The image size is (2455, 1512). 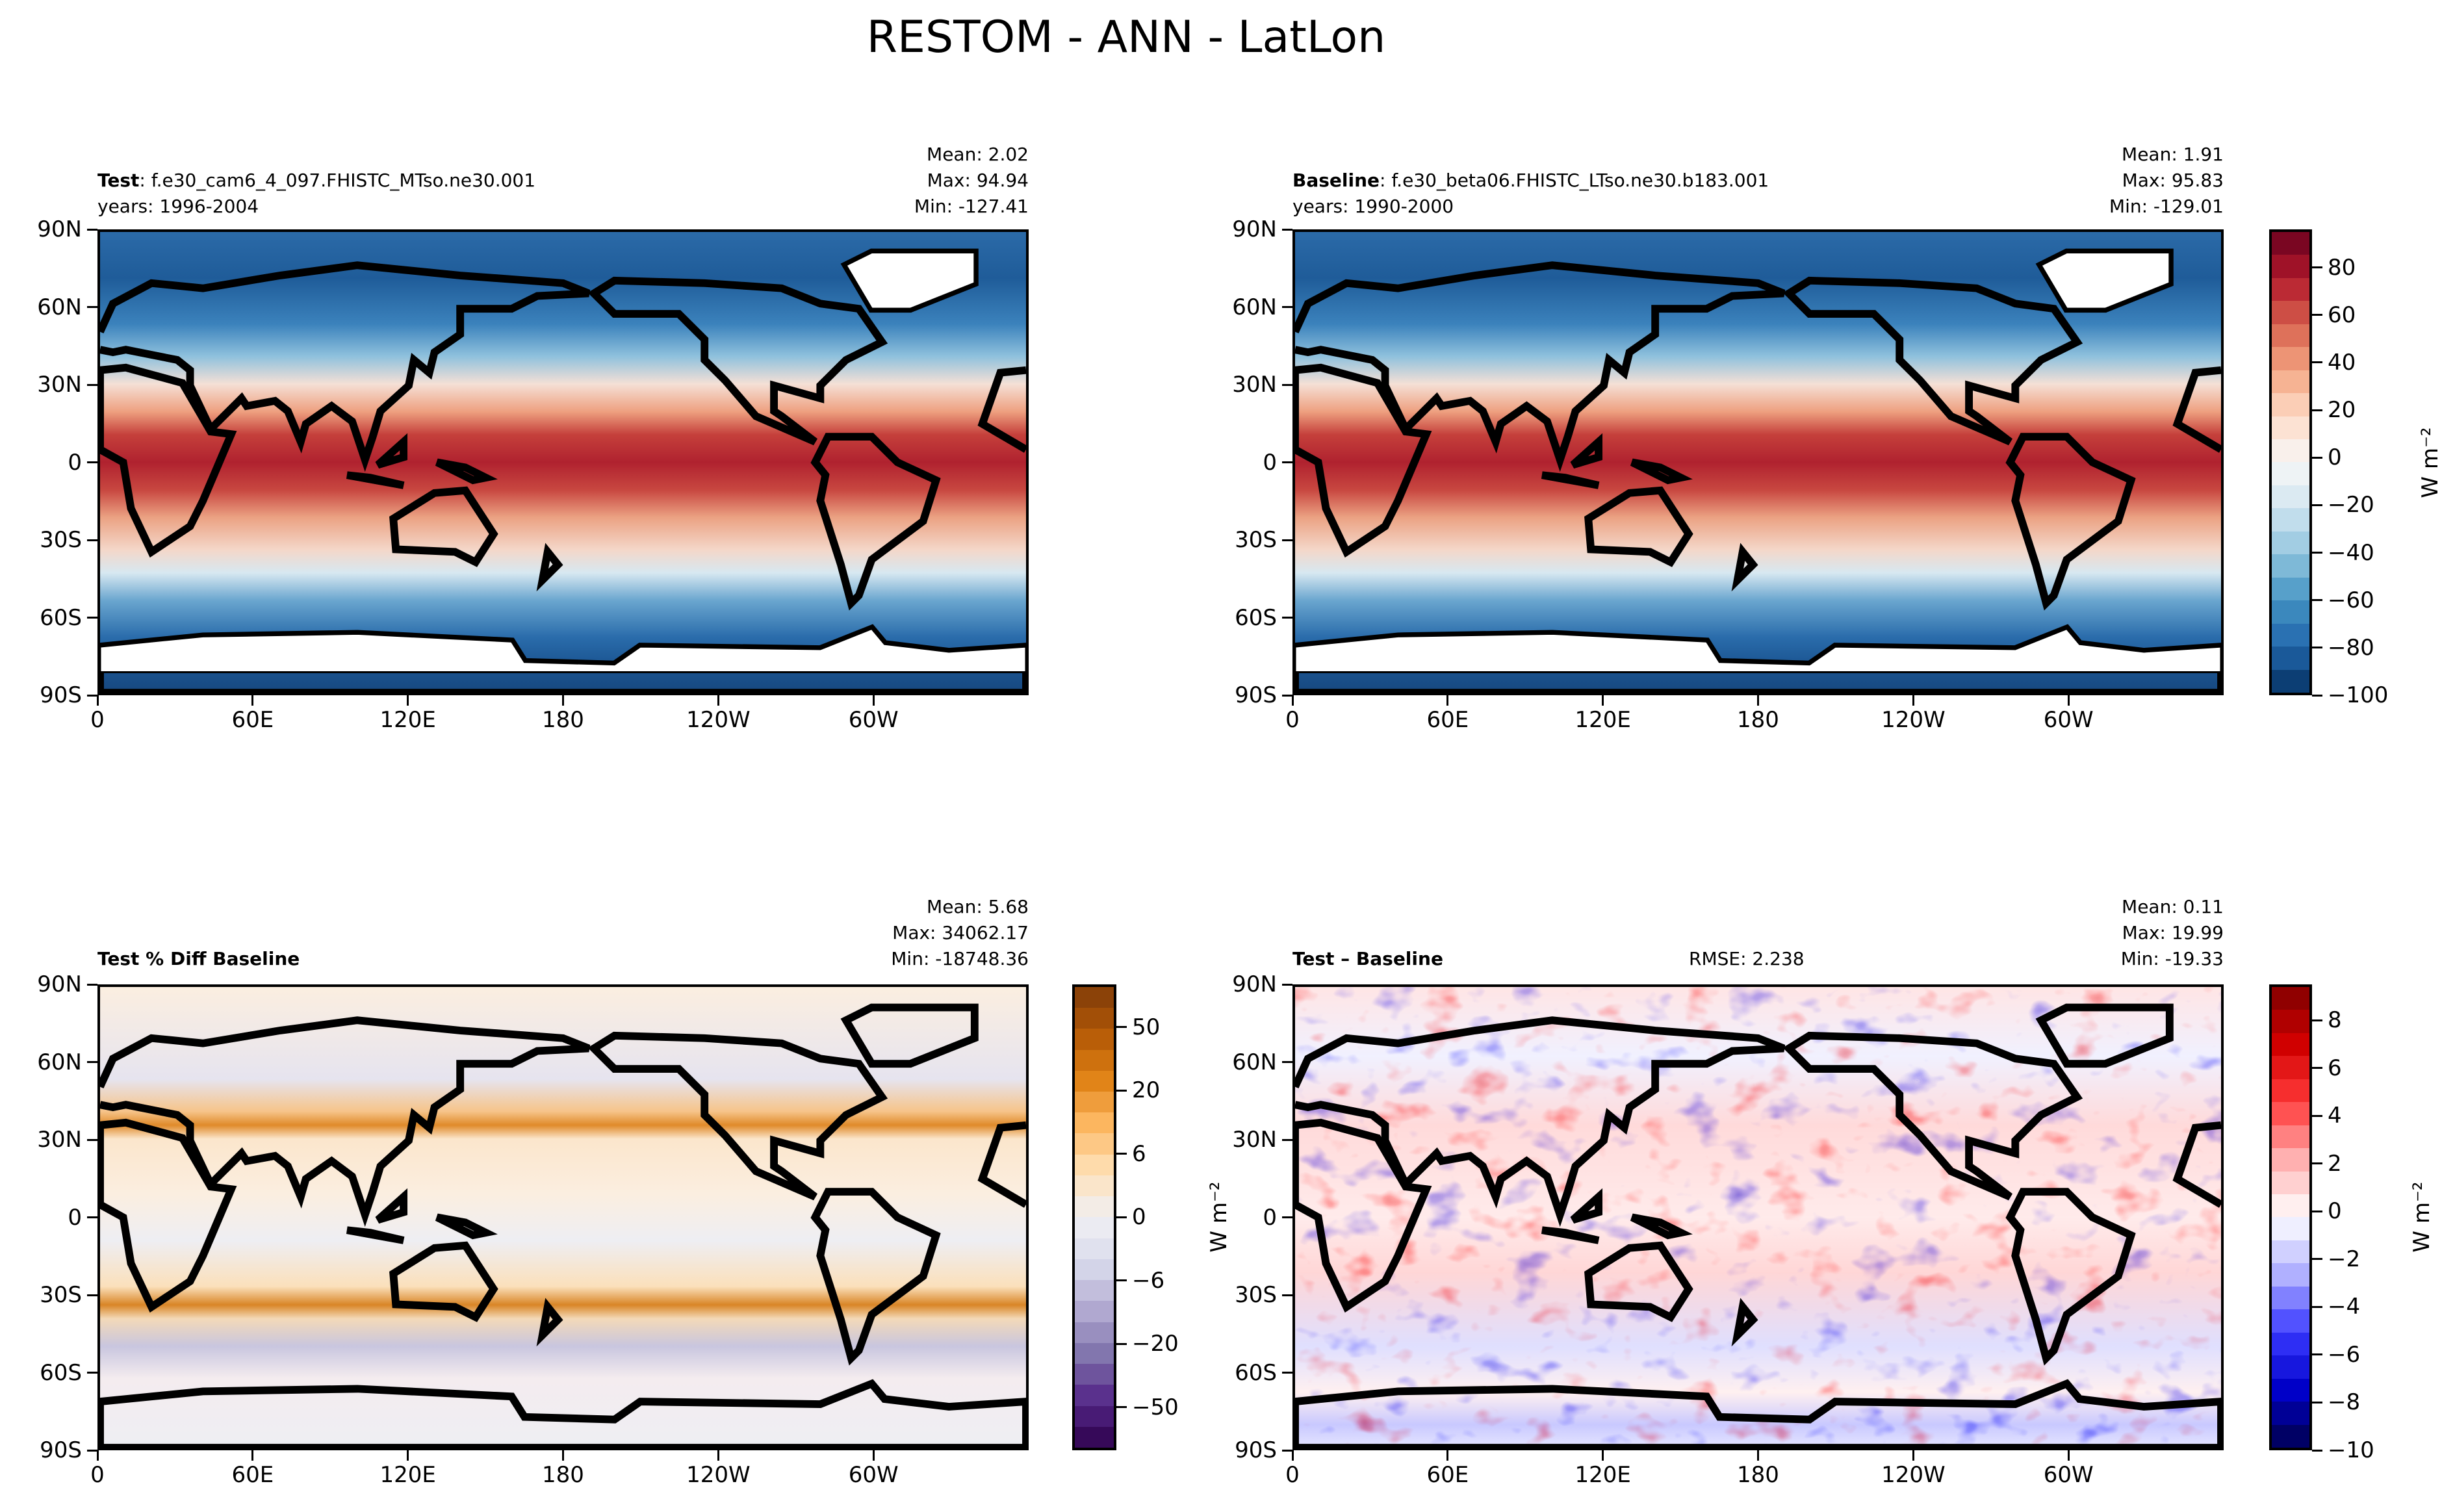 What do you see at coordinates (1155, 1407) in the screenshot?
I see `colorbar-tick-label: −50` at bounding box center [1155, 1407].